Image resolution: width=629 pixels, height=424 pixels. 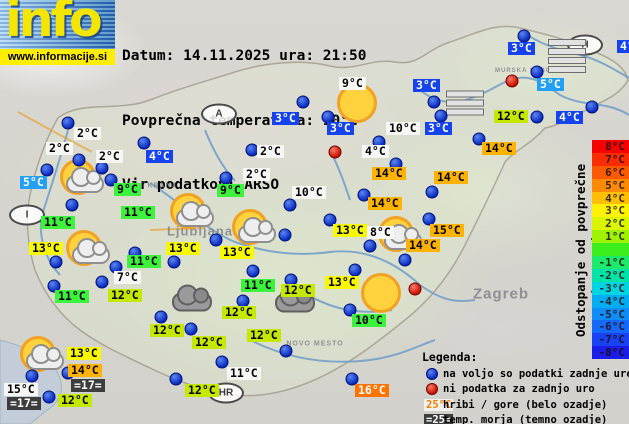 What do you see at coordinates (162, 186) in the screenshot?
I see `city-label: KRANJ` at bounding box center [162, 186].